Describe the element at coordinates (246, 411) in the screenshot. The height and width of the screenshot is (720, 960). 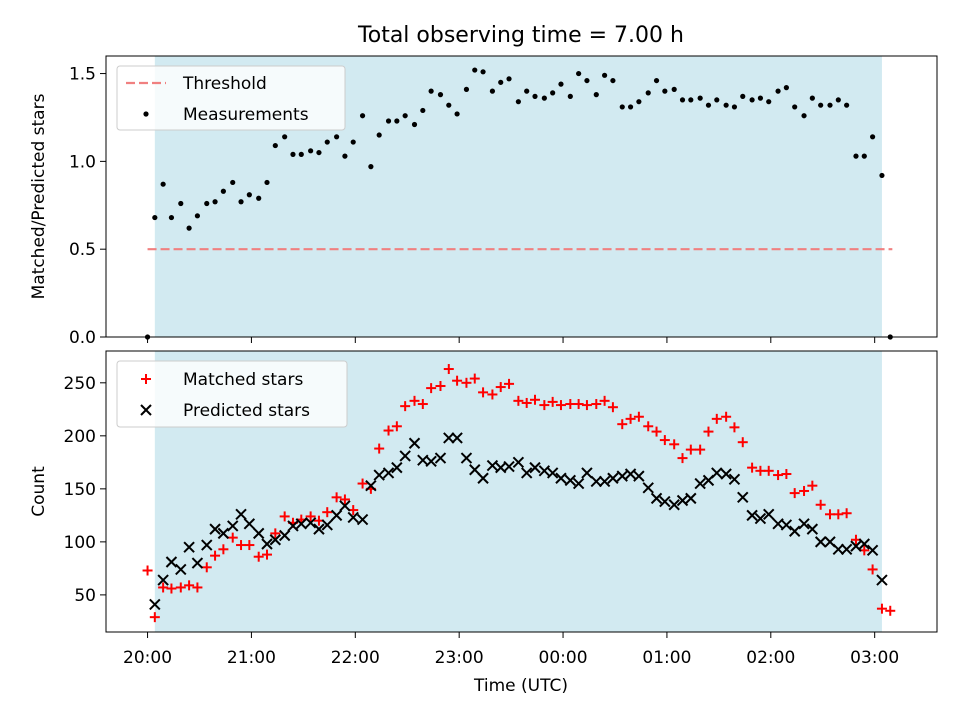
I see `predicted-stars-legend-label: Predicted stars` at that location.